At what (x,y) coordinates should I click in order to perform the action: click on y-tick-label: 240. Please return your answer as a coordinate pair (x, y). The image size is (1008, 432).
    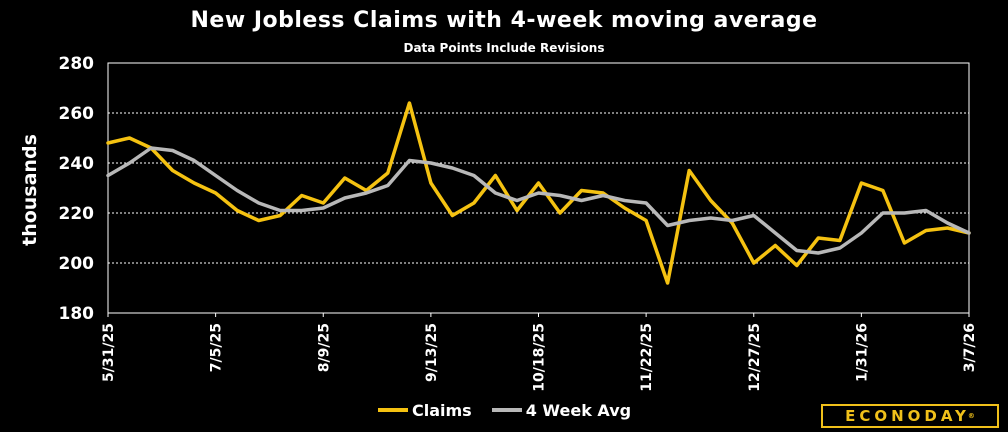
    Looking at the image, I should click on (77, 164).